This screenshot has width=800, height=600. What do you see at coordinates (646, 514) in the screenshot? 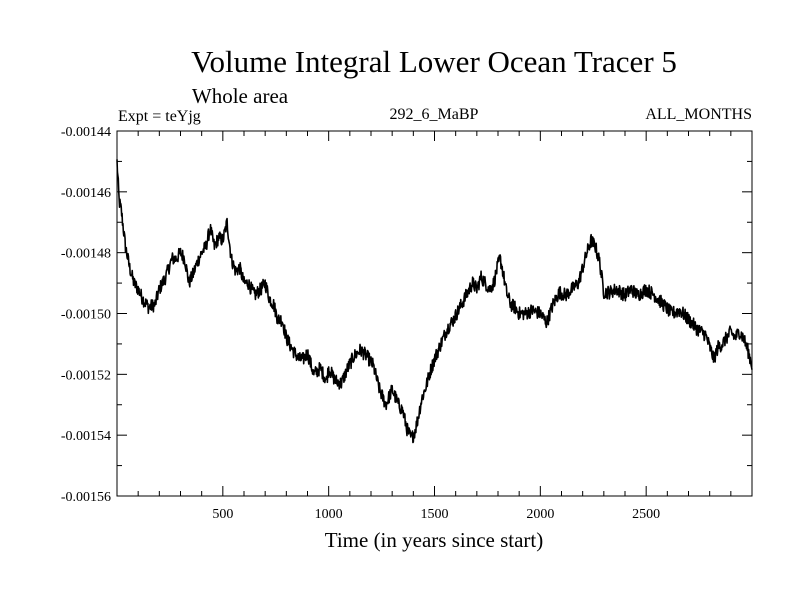
I see `x-tick-label: 2500` at bounding box center [646, 514].